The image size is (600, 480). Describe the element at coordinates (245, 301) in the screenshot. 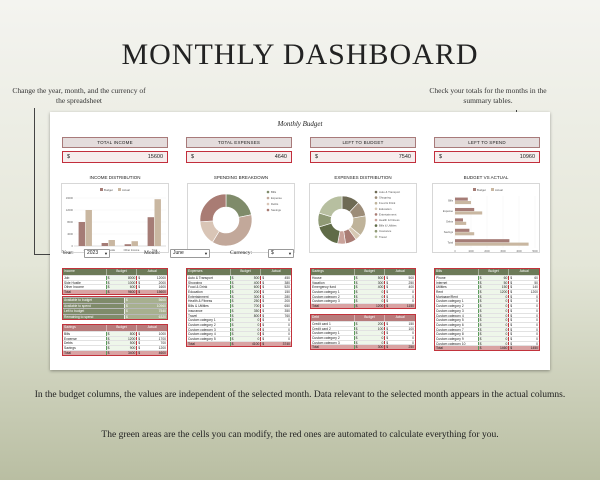

I see `budget-cell: $250` at that location.